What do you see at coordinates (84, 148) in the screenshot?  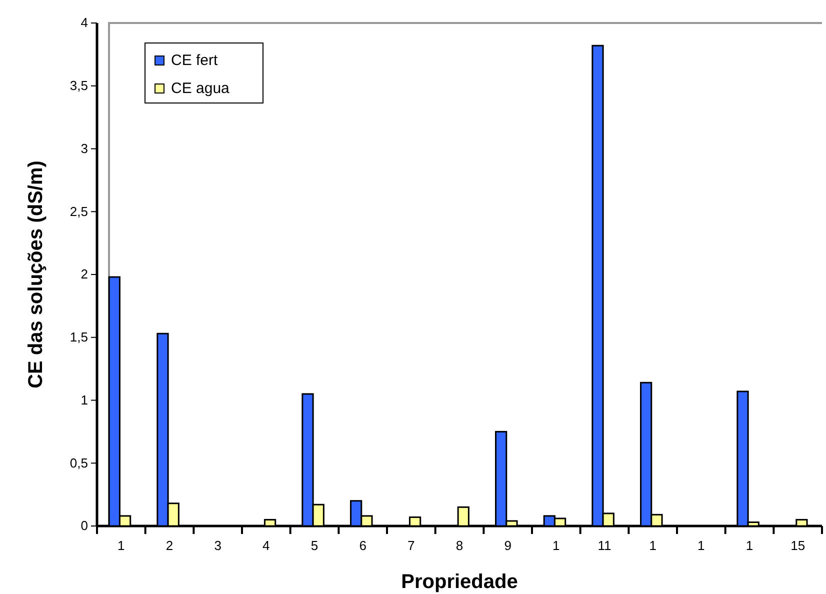 I see `y-tick-label: 3` at bounding box center [84, 148].